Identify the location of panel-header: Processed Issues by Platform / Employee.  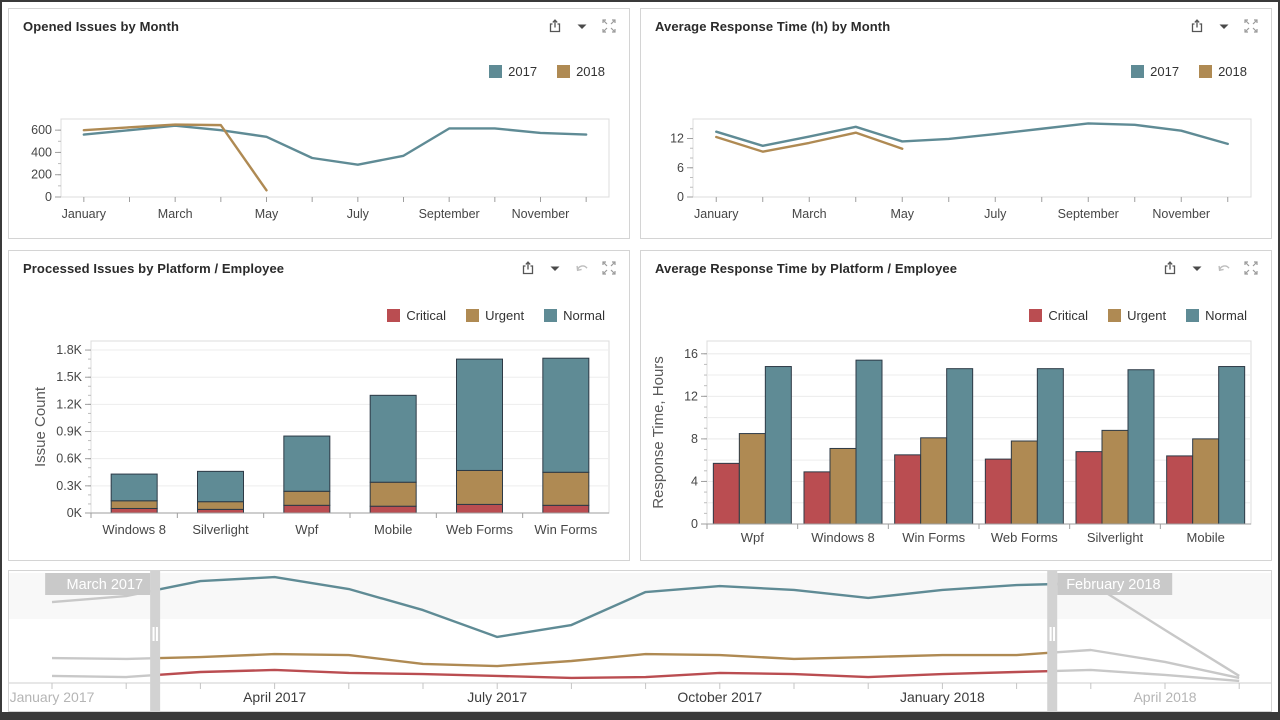
(319, 263).